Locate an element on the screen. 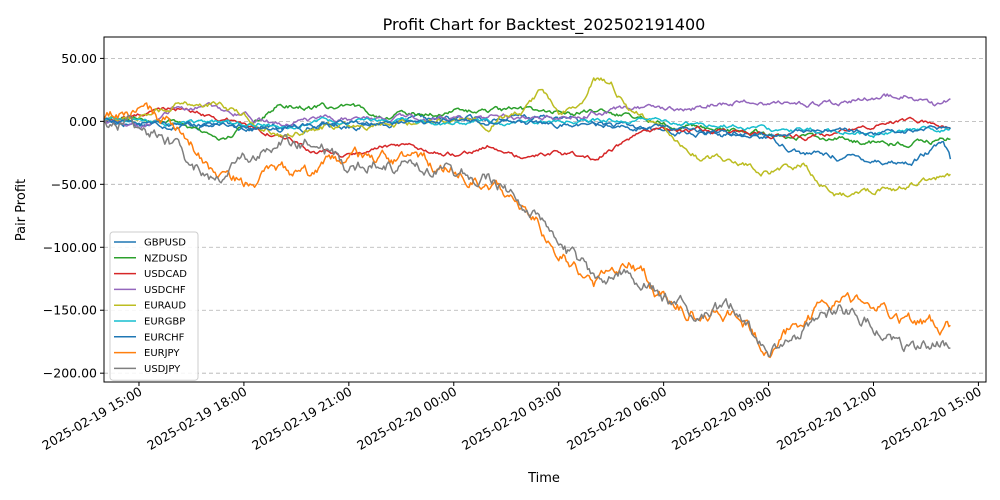  series-line-eurgbp is located at coordinates (527, 127).